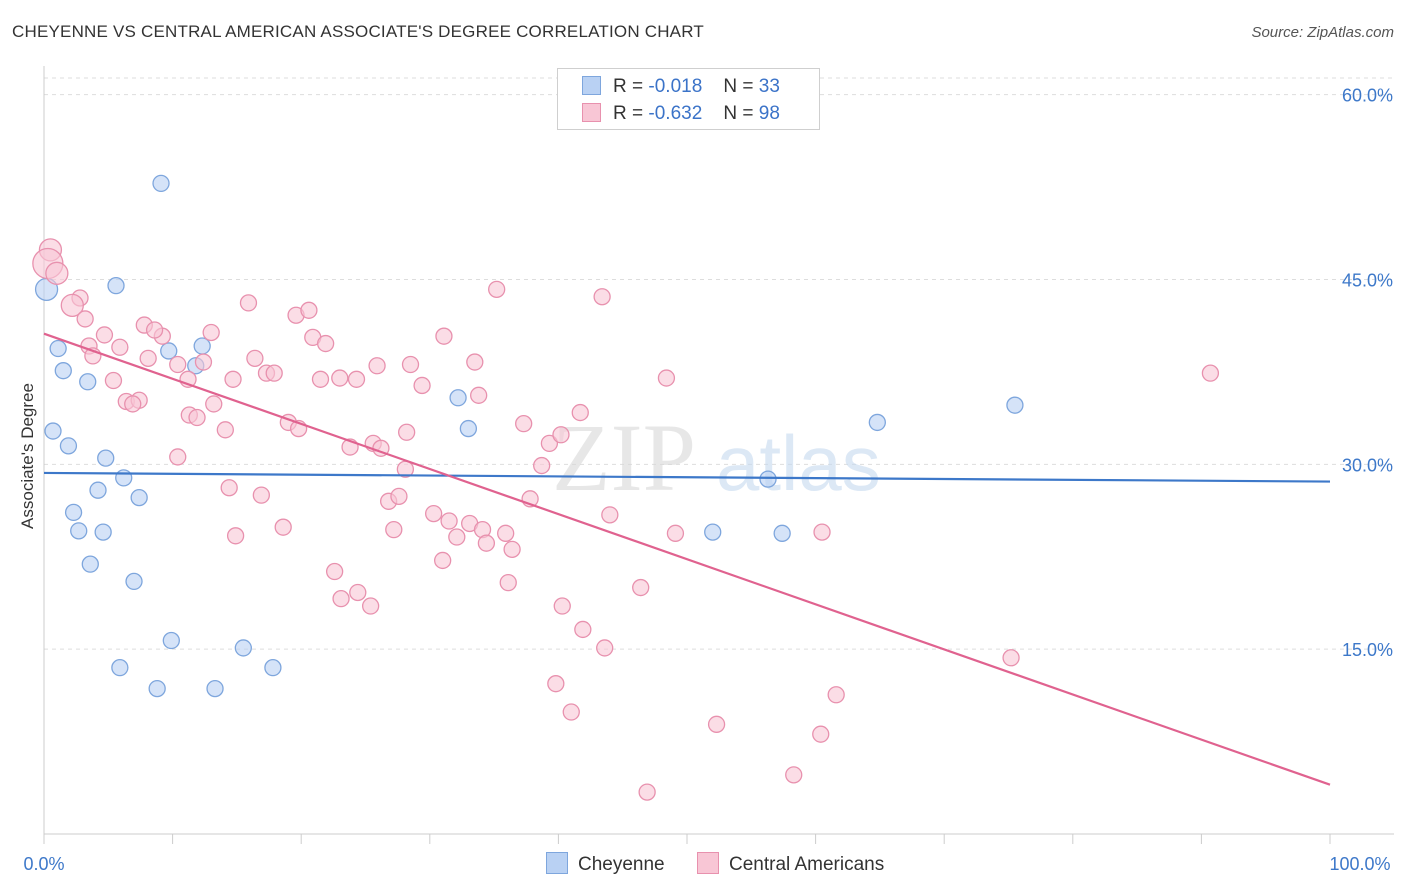  What do you see at coordinates (675, 86) in the screenshot?
I see `cheyenne-r-value: -0.018` at bounding box center [675, 86].